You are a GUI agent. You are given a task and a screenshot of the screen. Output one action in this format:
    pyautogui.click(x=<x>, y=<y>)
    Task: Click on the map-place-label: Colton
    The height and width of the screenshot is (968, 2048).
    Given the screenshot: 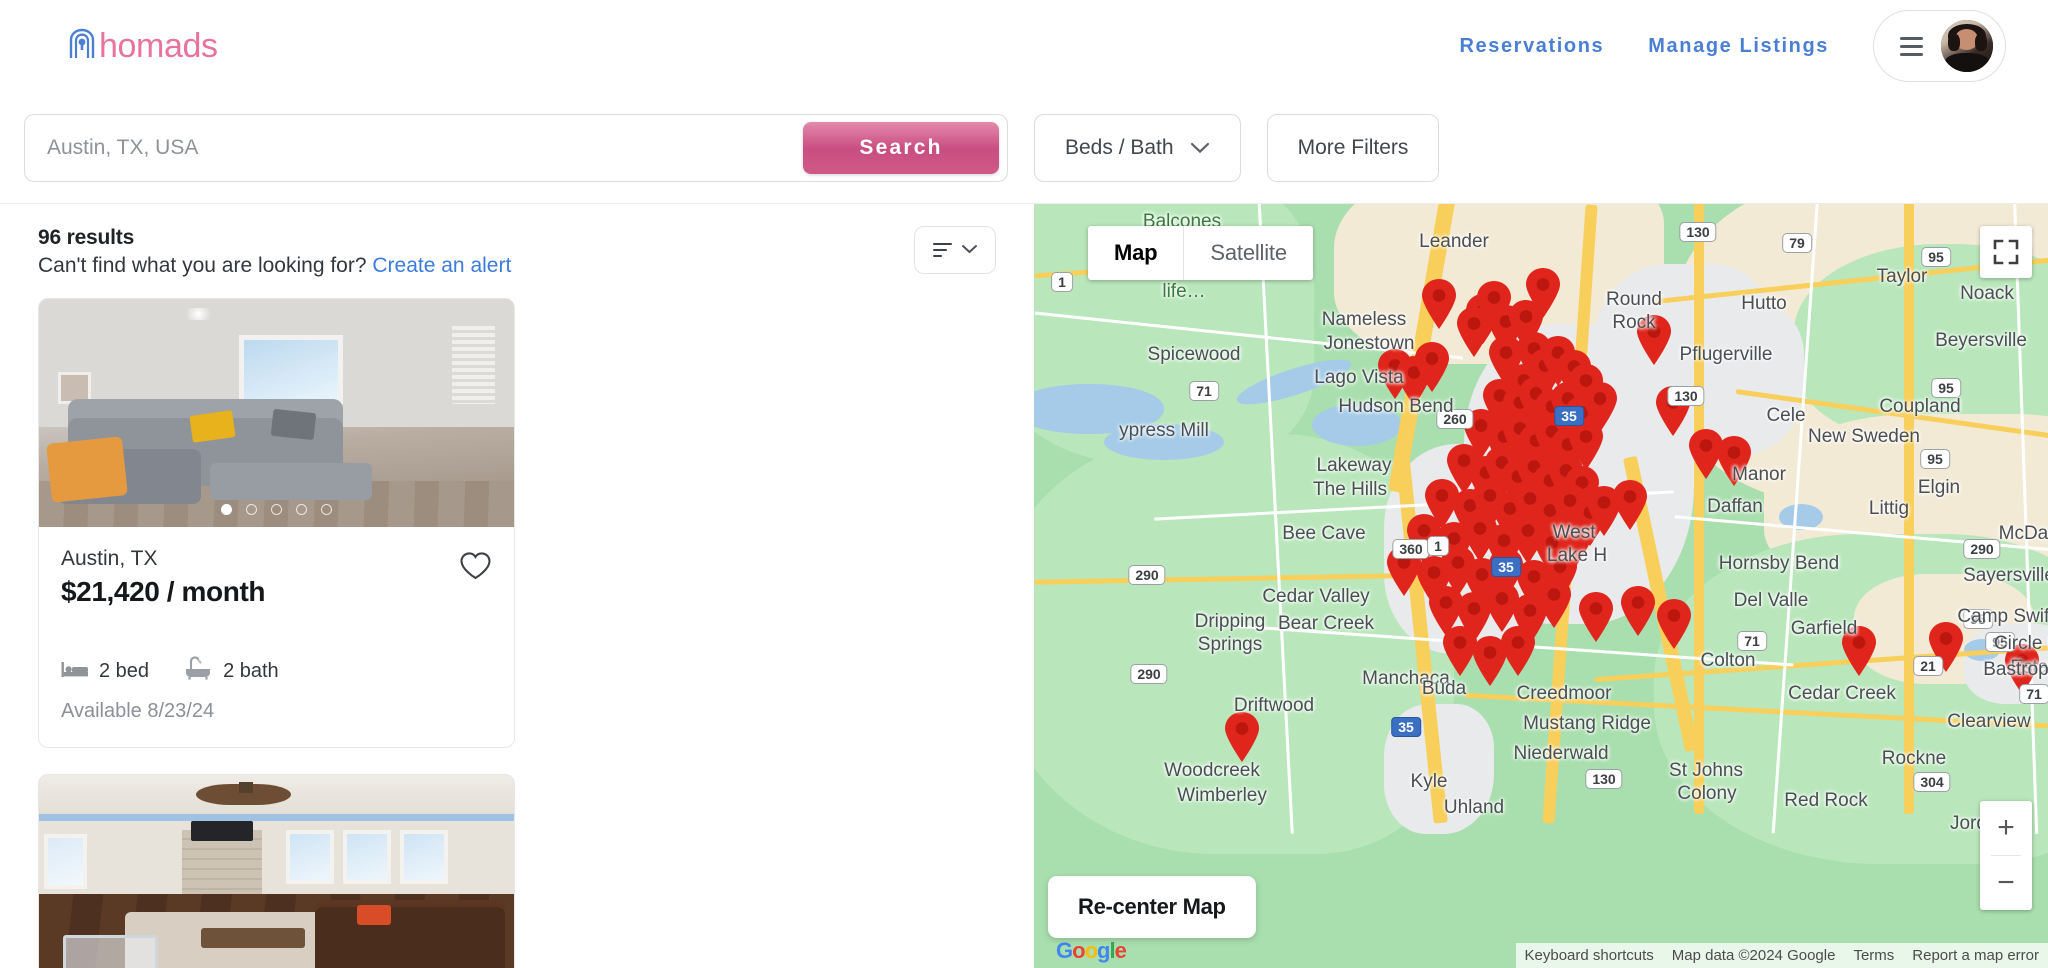 What is the action you would take?
    pyautogui.click(x=1728, y=660)
    